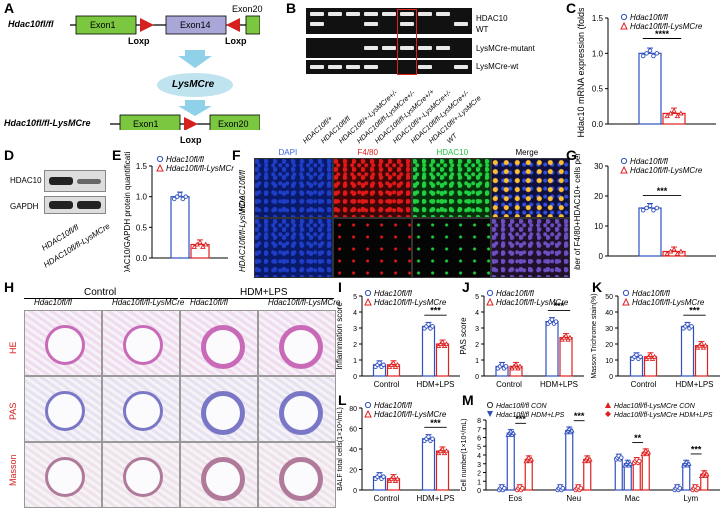 This screenshot has width=724, height=510. What do you see at coordinates (31, 24) in the screenshot?
I see `gene-top-label: Hdac10fl/fl` at bounding box center [31, 24].